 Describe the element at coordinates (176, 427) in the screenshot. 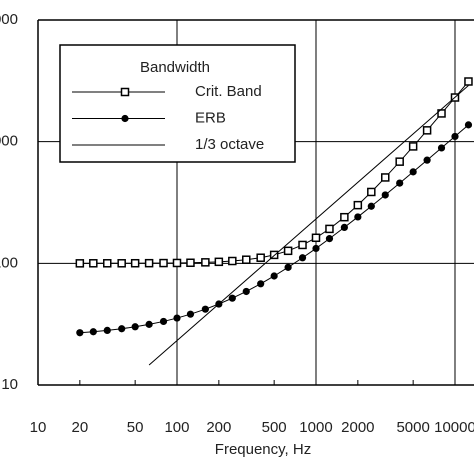

I see `x-tick-label: 100` at that location.